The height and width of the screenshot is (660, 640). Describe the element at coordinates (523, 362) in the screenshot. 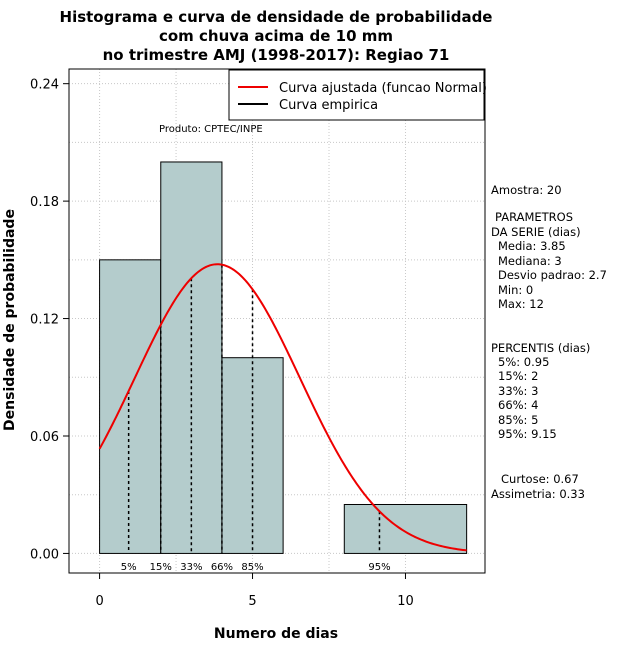

I see `stats-pct-5: 5%: 0.95` at that location.